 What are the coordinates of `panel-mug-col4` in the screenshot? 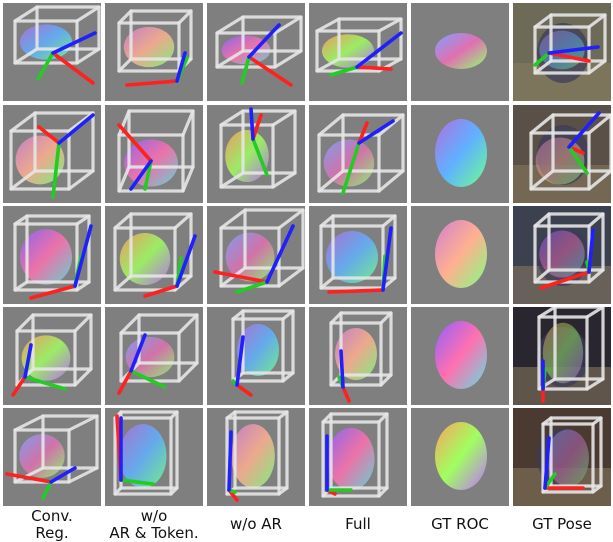 It's located at (460, 154).